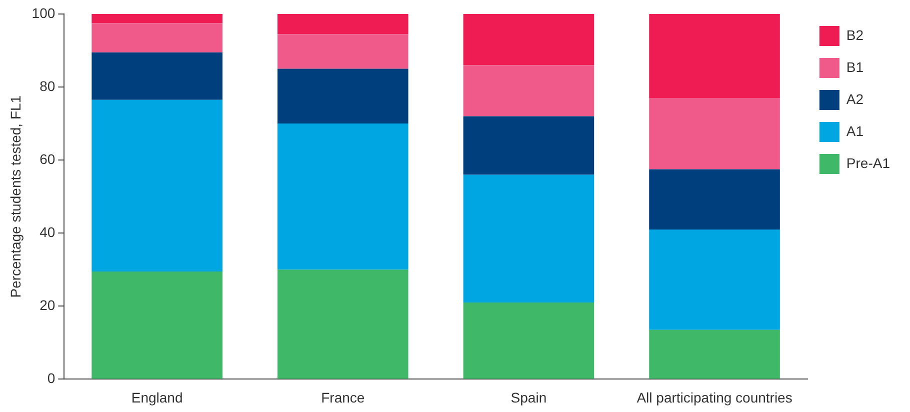 The height and width of the screenshot is (412, 910). What do you see at coordinates (48, 232) in the screenshot?
I see `y-tick-label: 40` at bounding box center [48, 232].